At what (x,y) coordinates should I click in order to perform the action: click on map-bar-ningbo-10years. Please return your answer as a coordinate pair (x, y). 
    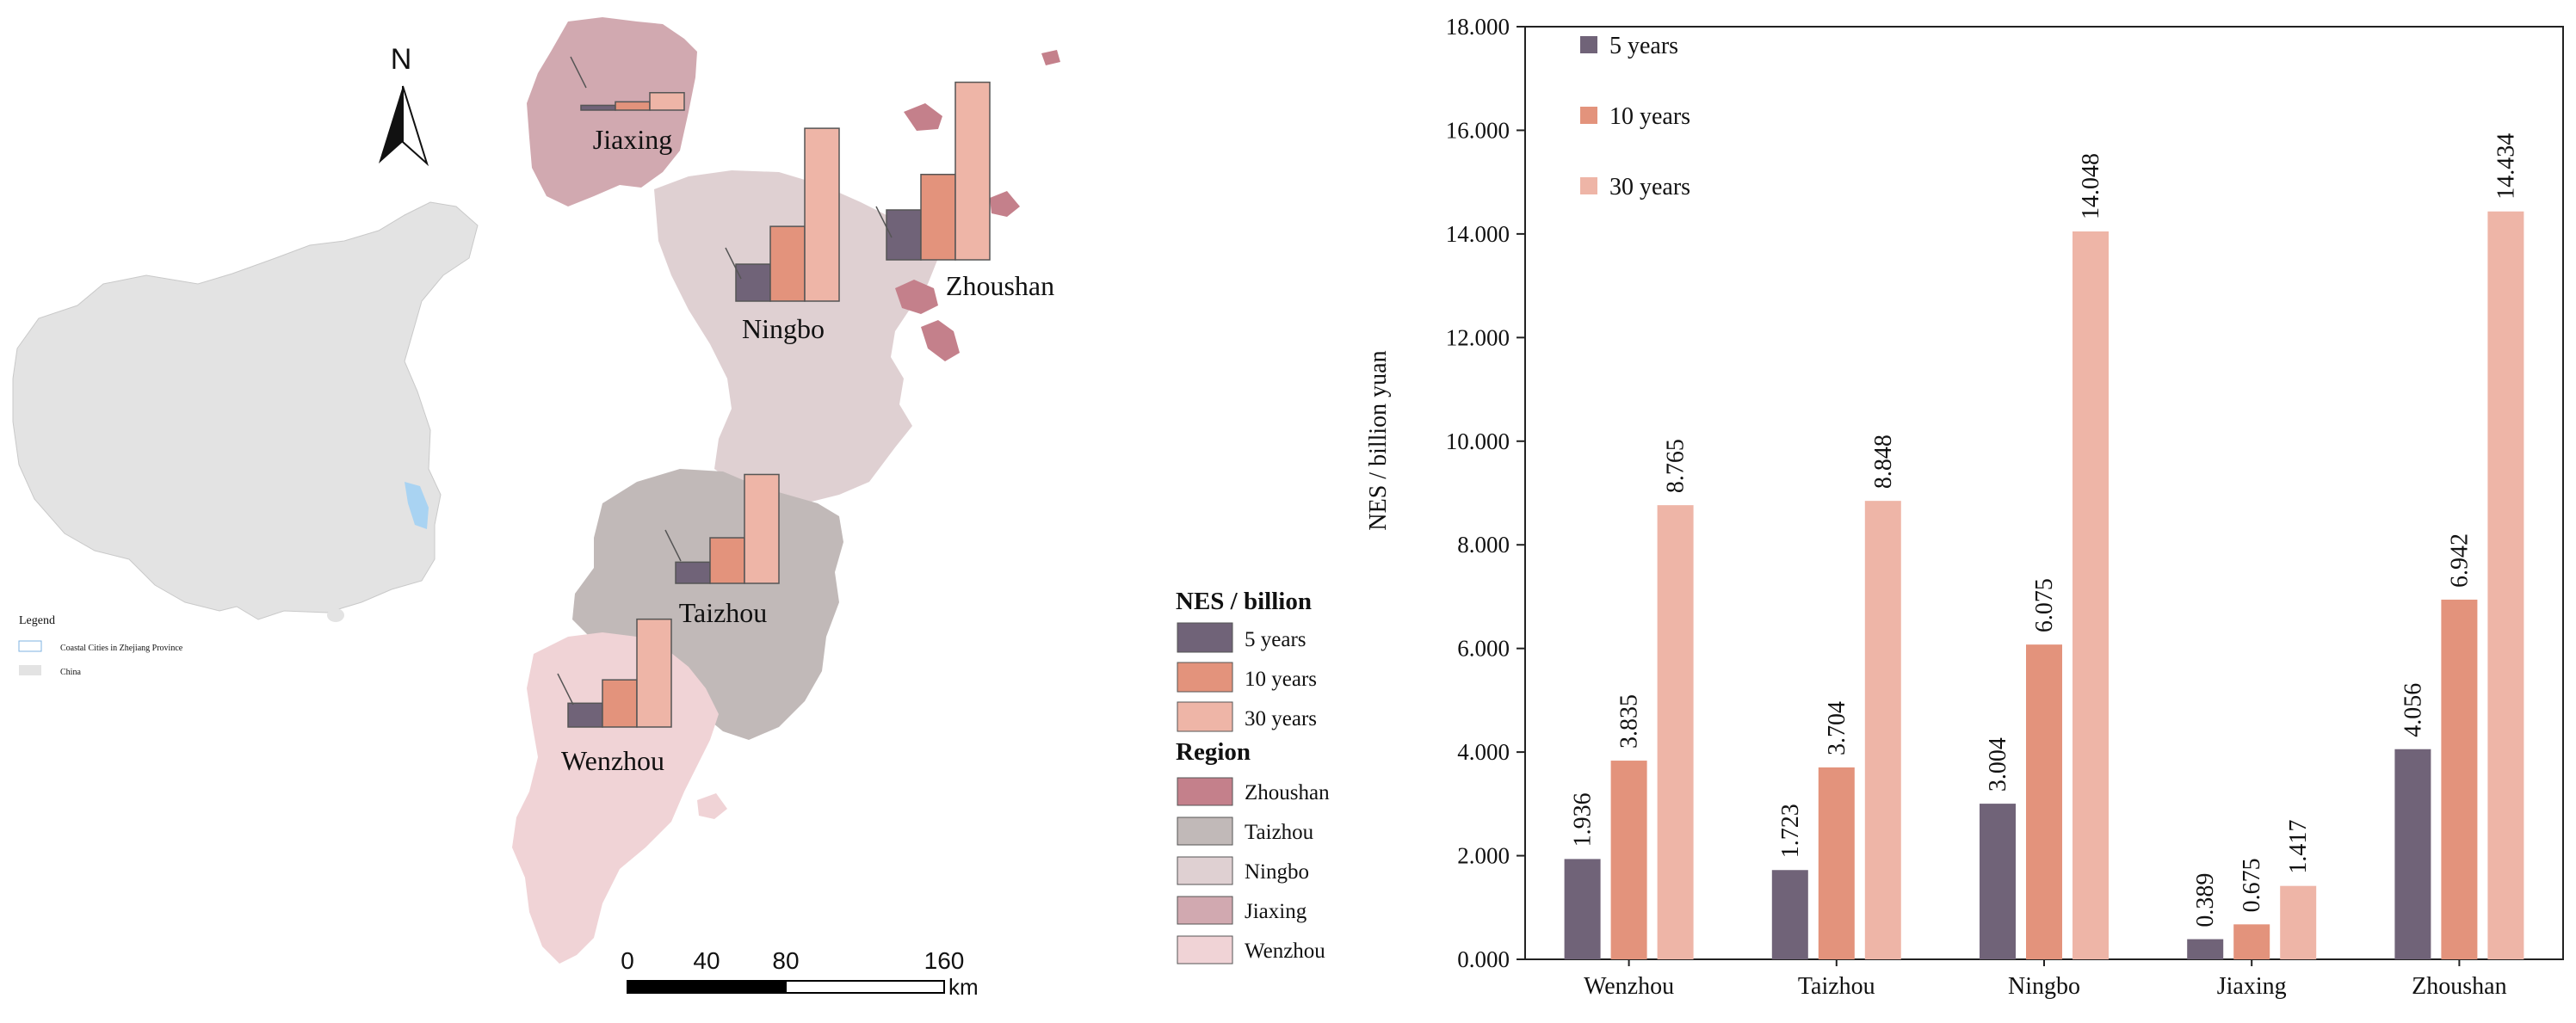
    Looking at the image, I should click on (787, 263).